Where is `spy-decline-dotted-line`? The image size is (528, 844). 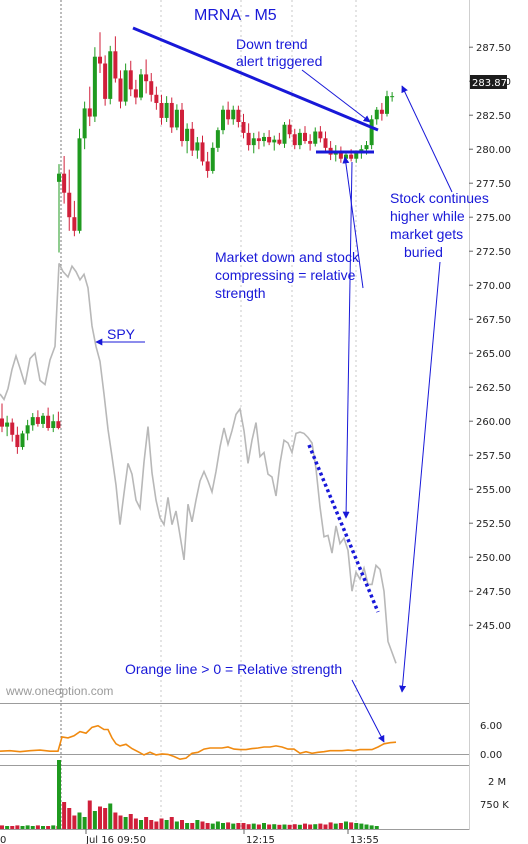 spy-decline-dotted-line is located at coordinates (343, 528).